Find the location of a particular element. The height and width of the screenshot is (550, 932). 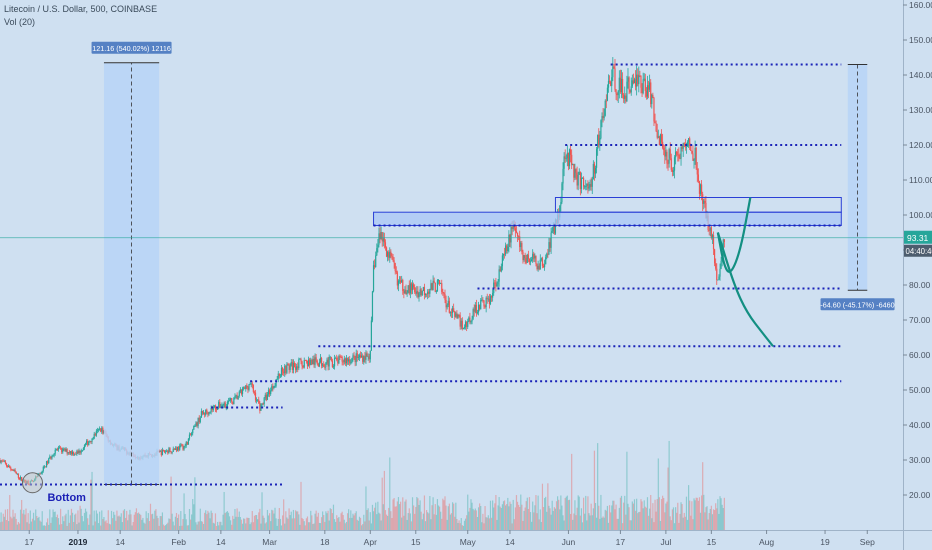

volume-indicator-label: Vol (20) is located at coordinates (20, 22).